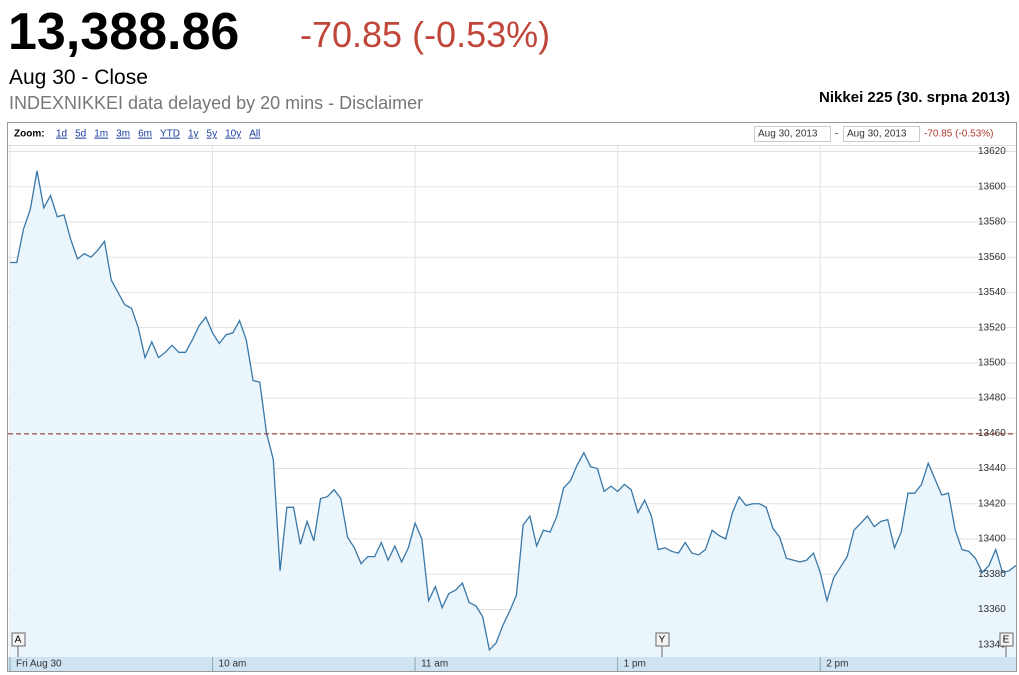  Describe the element at coordinates (992, 327) in the screenshot. I see `y-tick-label: 13520` at that location.